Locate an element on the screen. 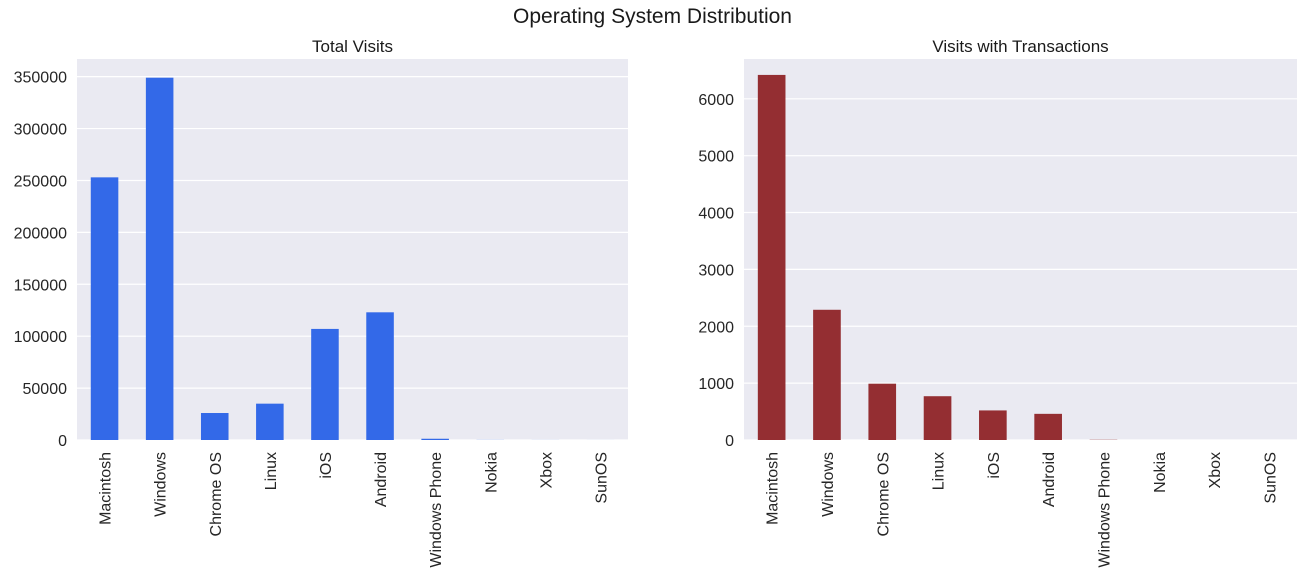 The height and width of the screenshot is (583, 1305). figure-title: Operating System Distribution is located at coordinates (652, 16).